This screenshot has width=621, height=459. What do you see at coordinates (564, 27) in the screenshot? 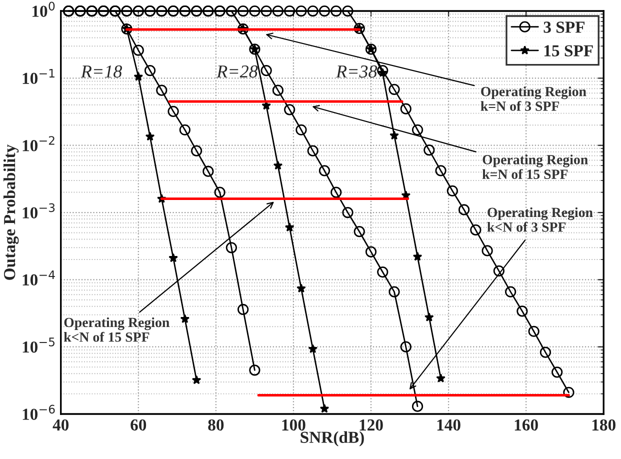
I see `legend-label: 3 SPF` at bounding box center [564, 27].